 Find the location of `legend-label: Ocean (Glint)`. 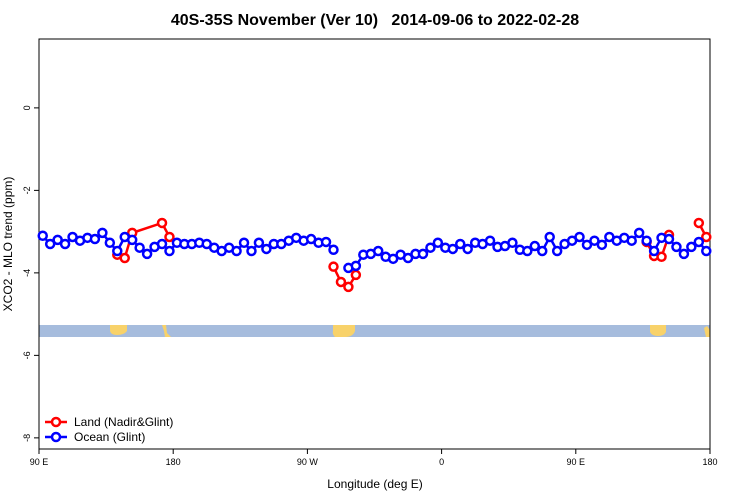

legend-label: Ocean (Glint) is located at coordinates (109, 437).